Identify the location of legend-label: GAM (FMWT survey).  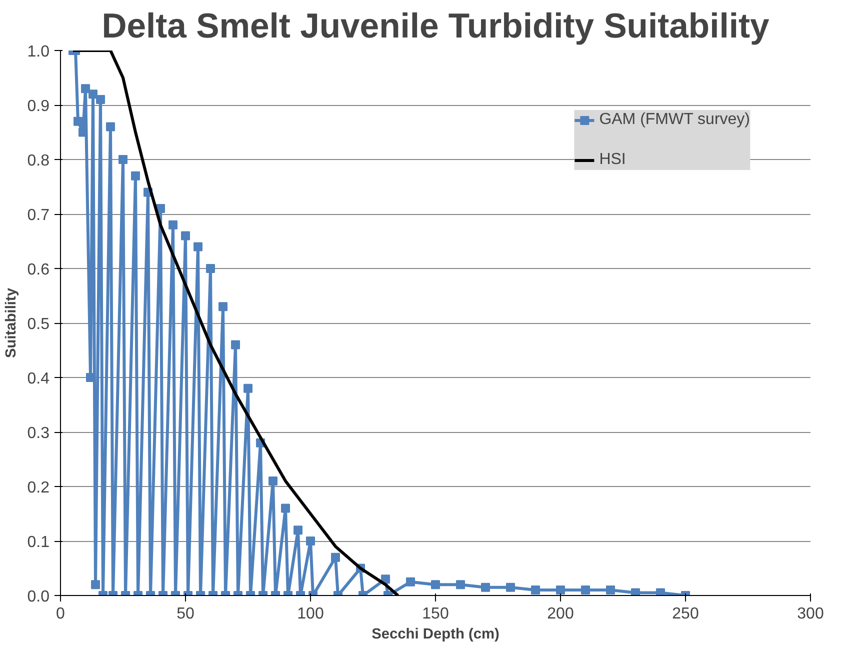
(674, 120).